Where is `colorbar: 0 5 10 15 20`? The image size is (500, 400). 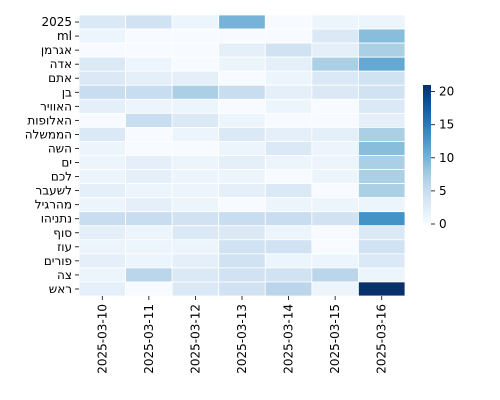
colorbar: 0 5 10 15 20 is located at coordinates (438, 158).